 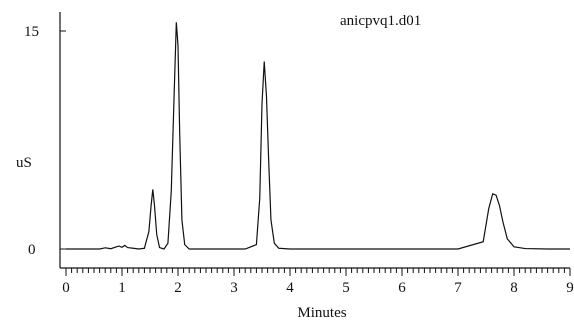 I want to click on x-tick-label-8: 8, so click(x=514, y=288).